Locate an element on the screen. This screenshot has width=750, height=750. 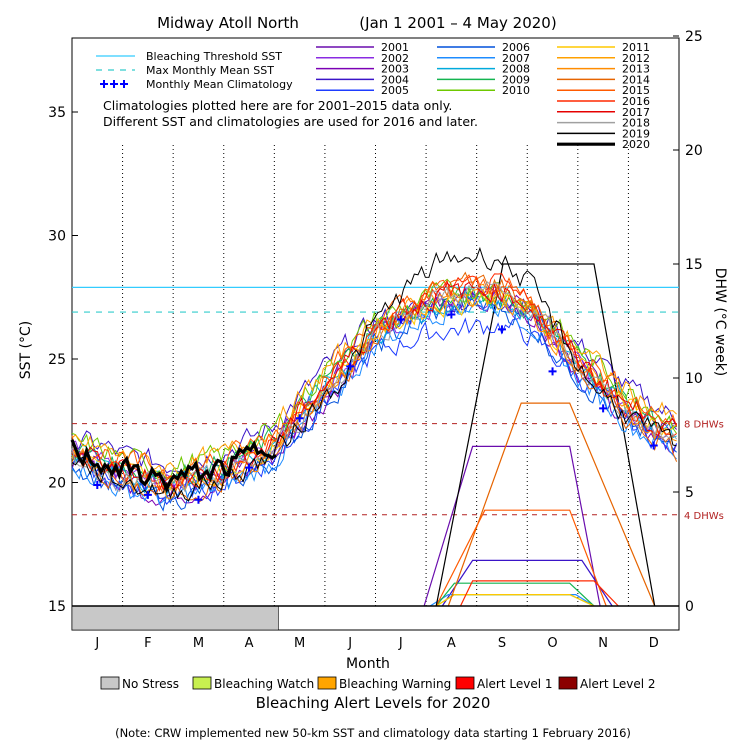
y-tick-label: 25 is located at coordinates (57, 360).